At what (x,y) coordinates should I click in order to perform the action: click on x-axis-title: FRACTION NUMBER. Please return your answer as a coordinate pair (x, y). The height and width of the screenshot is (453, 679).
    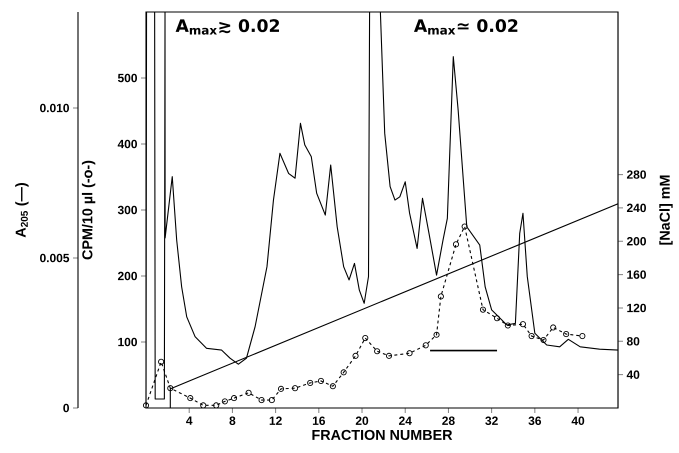
    Looking at the image, I should click on (382, 435).